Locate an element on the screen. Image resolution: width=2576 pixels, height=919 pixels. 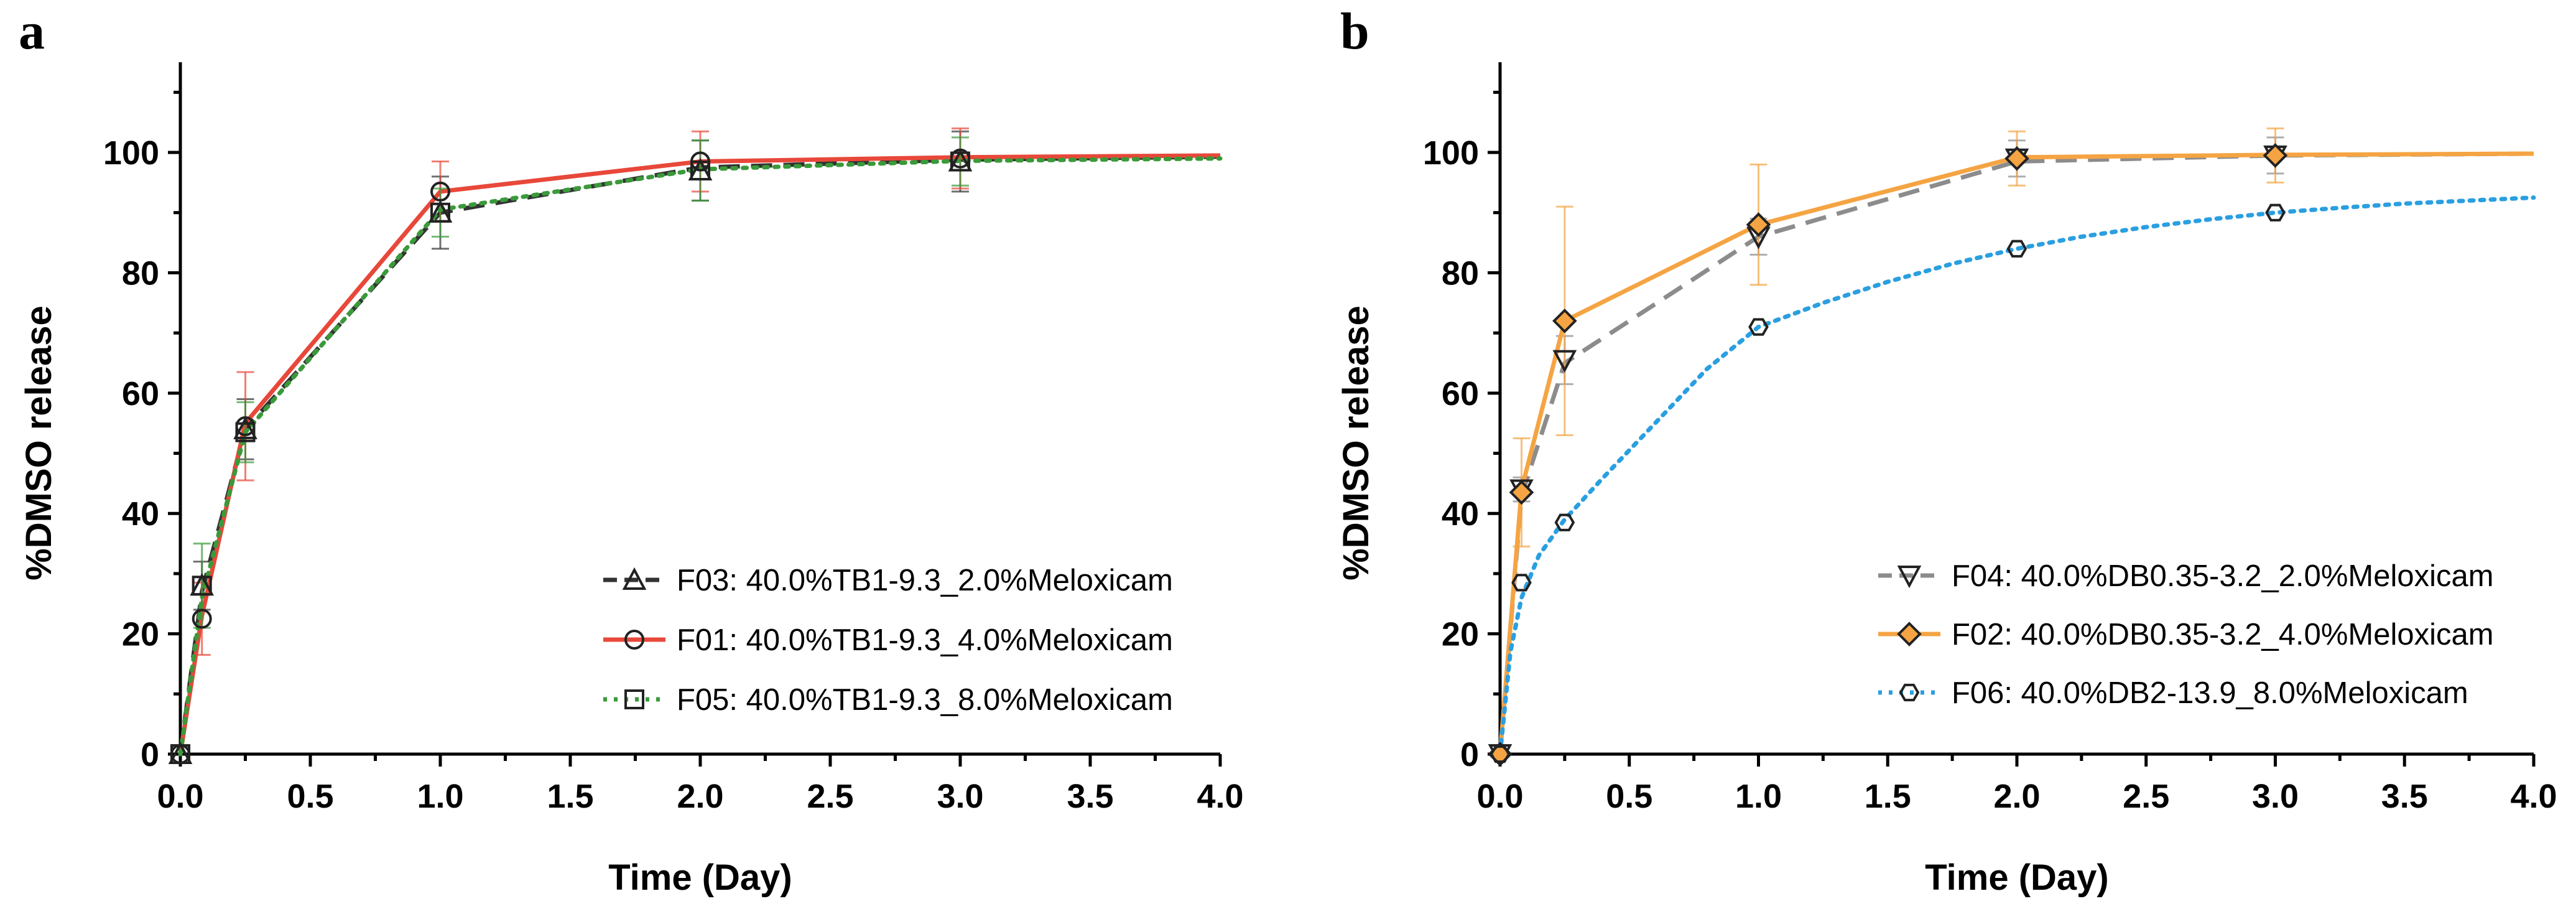
legend-label: F02: 40.0%DB0.35-3.2_4.0%Meloxicam is located at coordinates (2223, 634).